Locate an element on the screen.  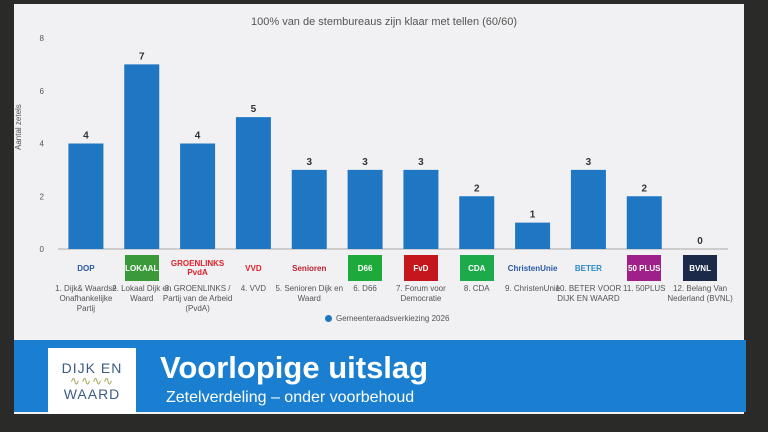
legend-label: Gemeenteraadsverkiezing 2026 is located at coordinates (393, 318).